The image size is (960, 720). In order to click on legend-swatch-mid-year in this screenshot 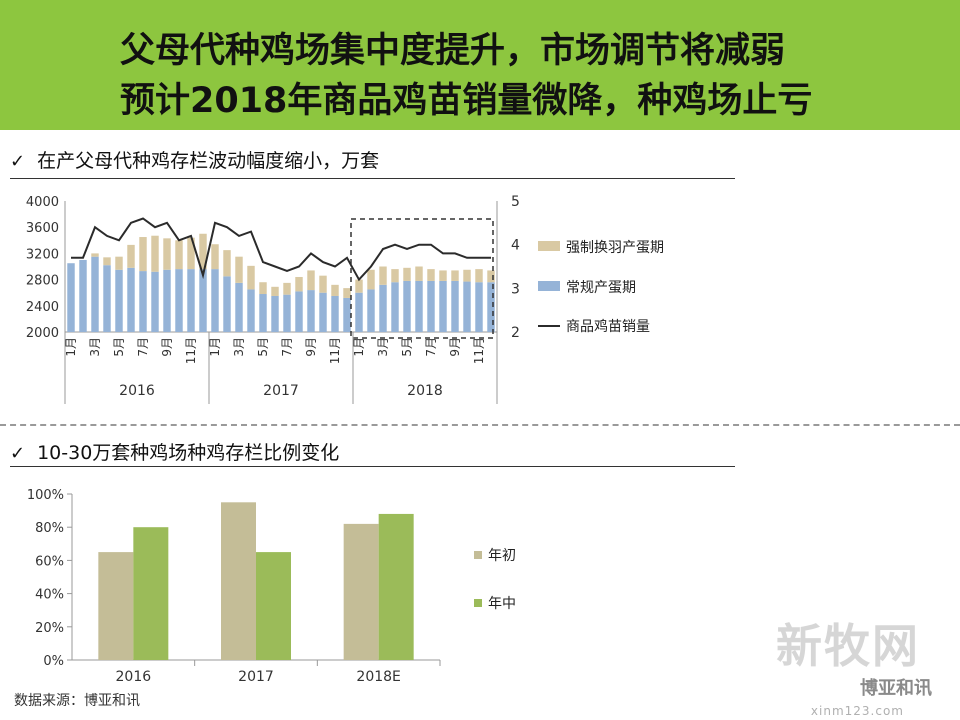, I will do `click(478, 603)`.